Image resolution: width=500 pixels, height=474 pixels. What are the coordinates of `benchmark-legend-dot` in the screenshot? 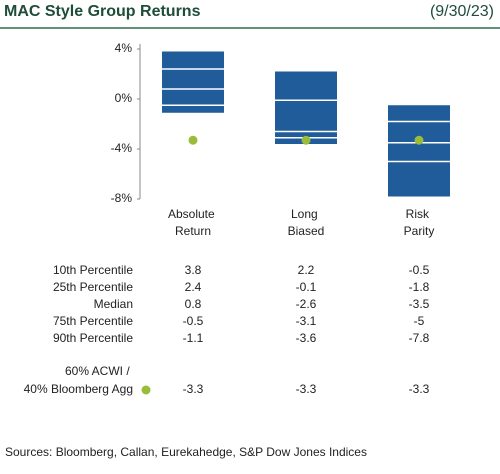 It's located at (146, 390).